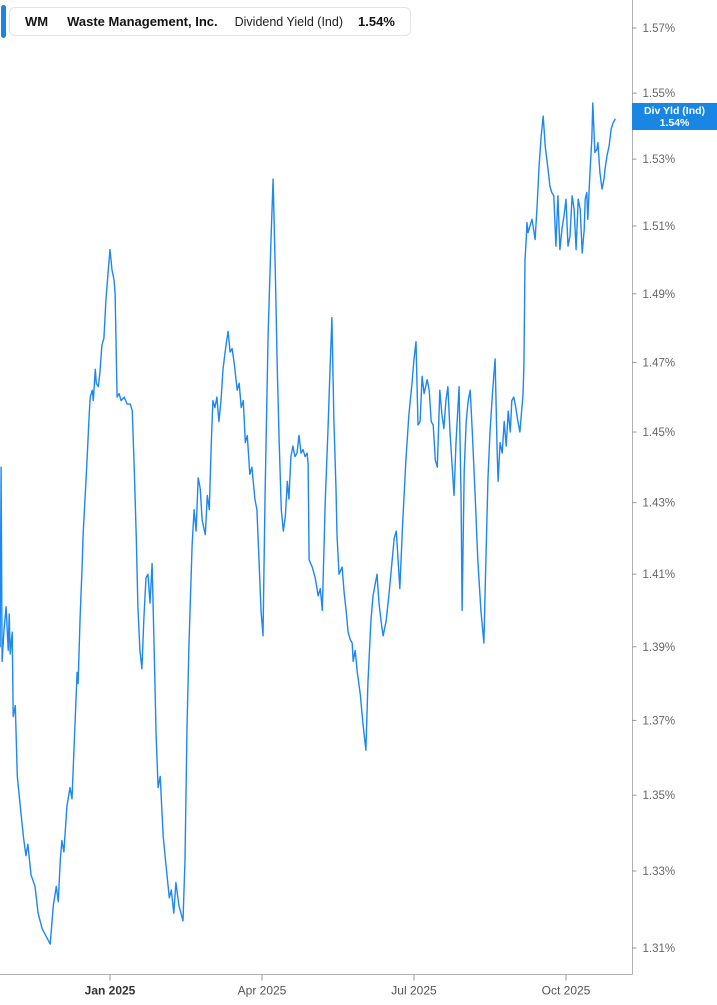  What do you see at coordinates (376, 21) in the screenshot?
I see `metric-value: 1.54%` at bounding box center [376, 21].